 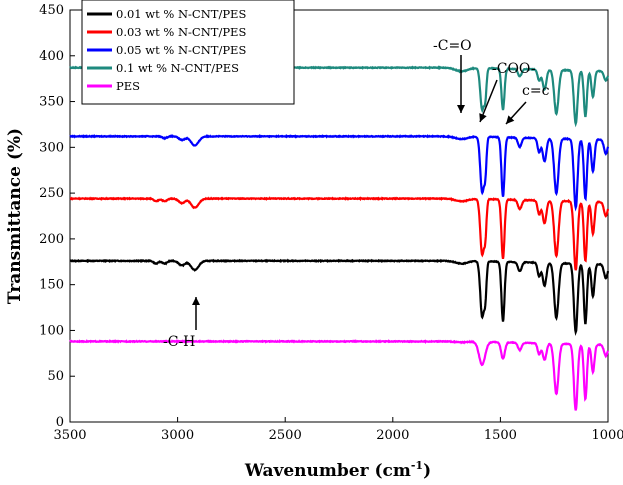 I want to click on legend-label: 0.1 wt % N-CNT/PES, so click(x=177, y=68).